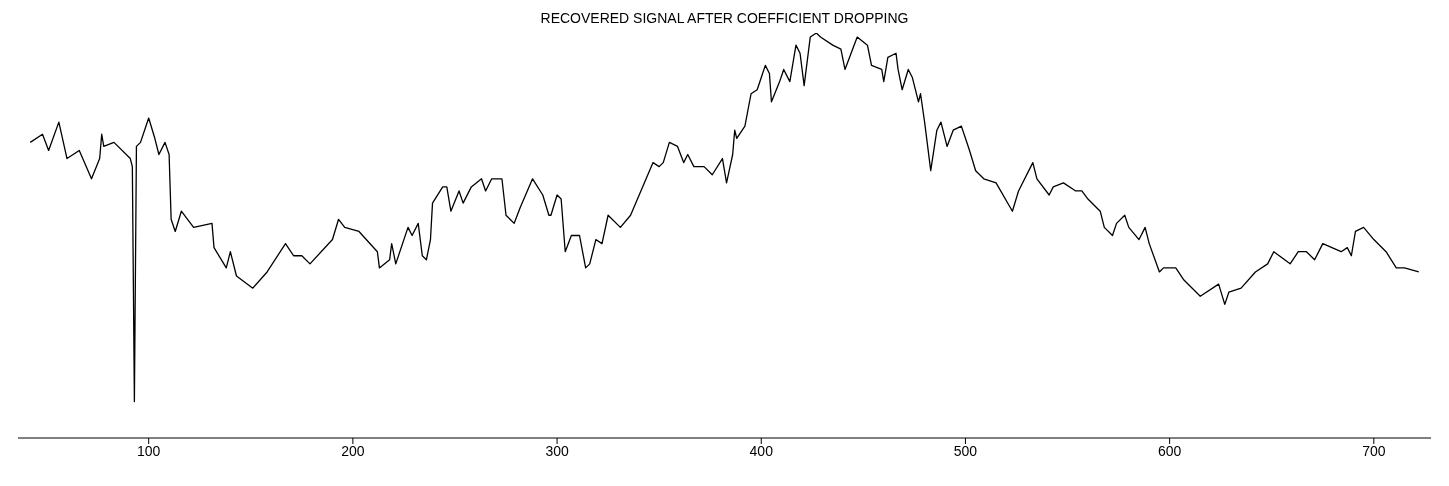 The width and height of the screenshot is (1449, 486). Describe the element at coordinates (1374, 450) in the screenshot. I see `x-tick-label: 700` at that location.